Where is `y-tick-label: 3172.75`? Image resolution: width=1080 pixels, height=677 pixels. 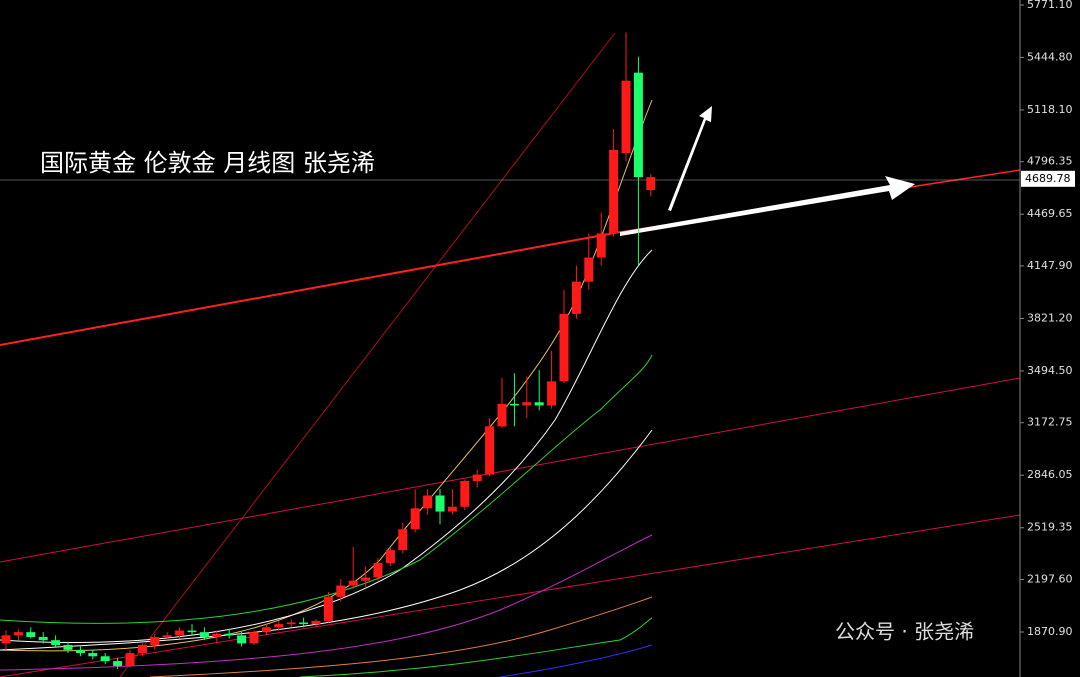 y-tick-label: 3172.75 is located at coordinates (1050, 422).